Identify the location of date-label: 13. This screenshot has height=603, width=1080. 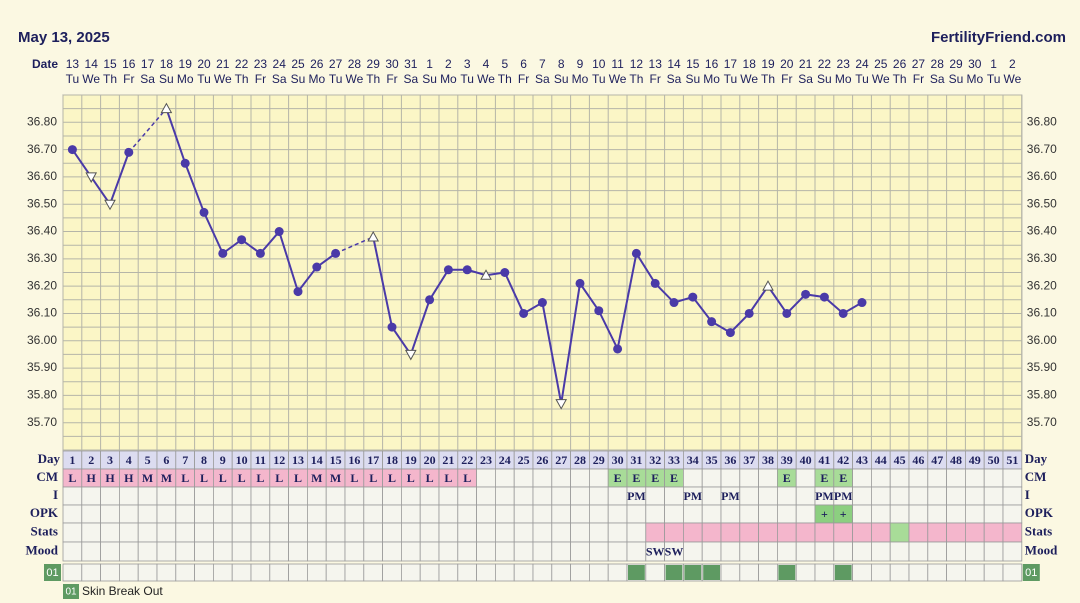
(73, 64).